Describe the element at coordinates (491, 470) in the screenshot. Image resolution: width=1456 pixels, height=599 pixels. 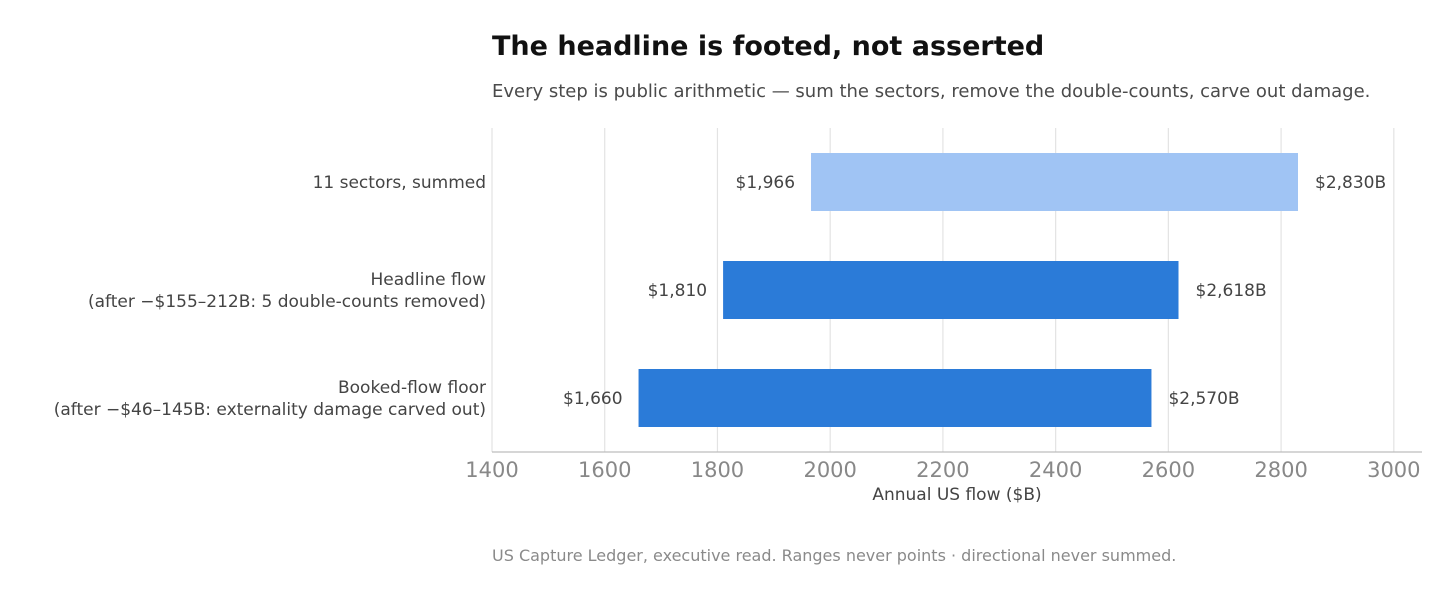
I see `x-tick-label: 1400` at that location.